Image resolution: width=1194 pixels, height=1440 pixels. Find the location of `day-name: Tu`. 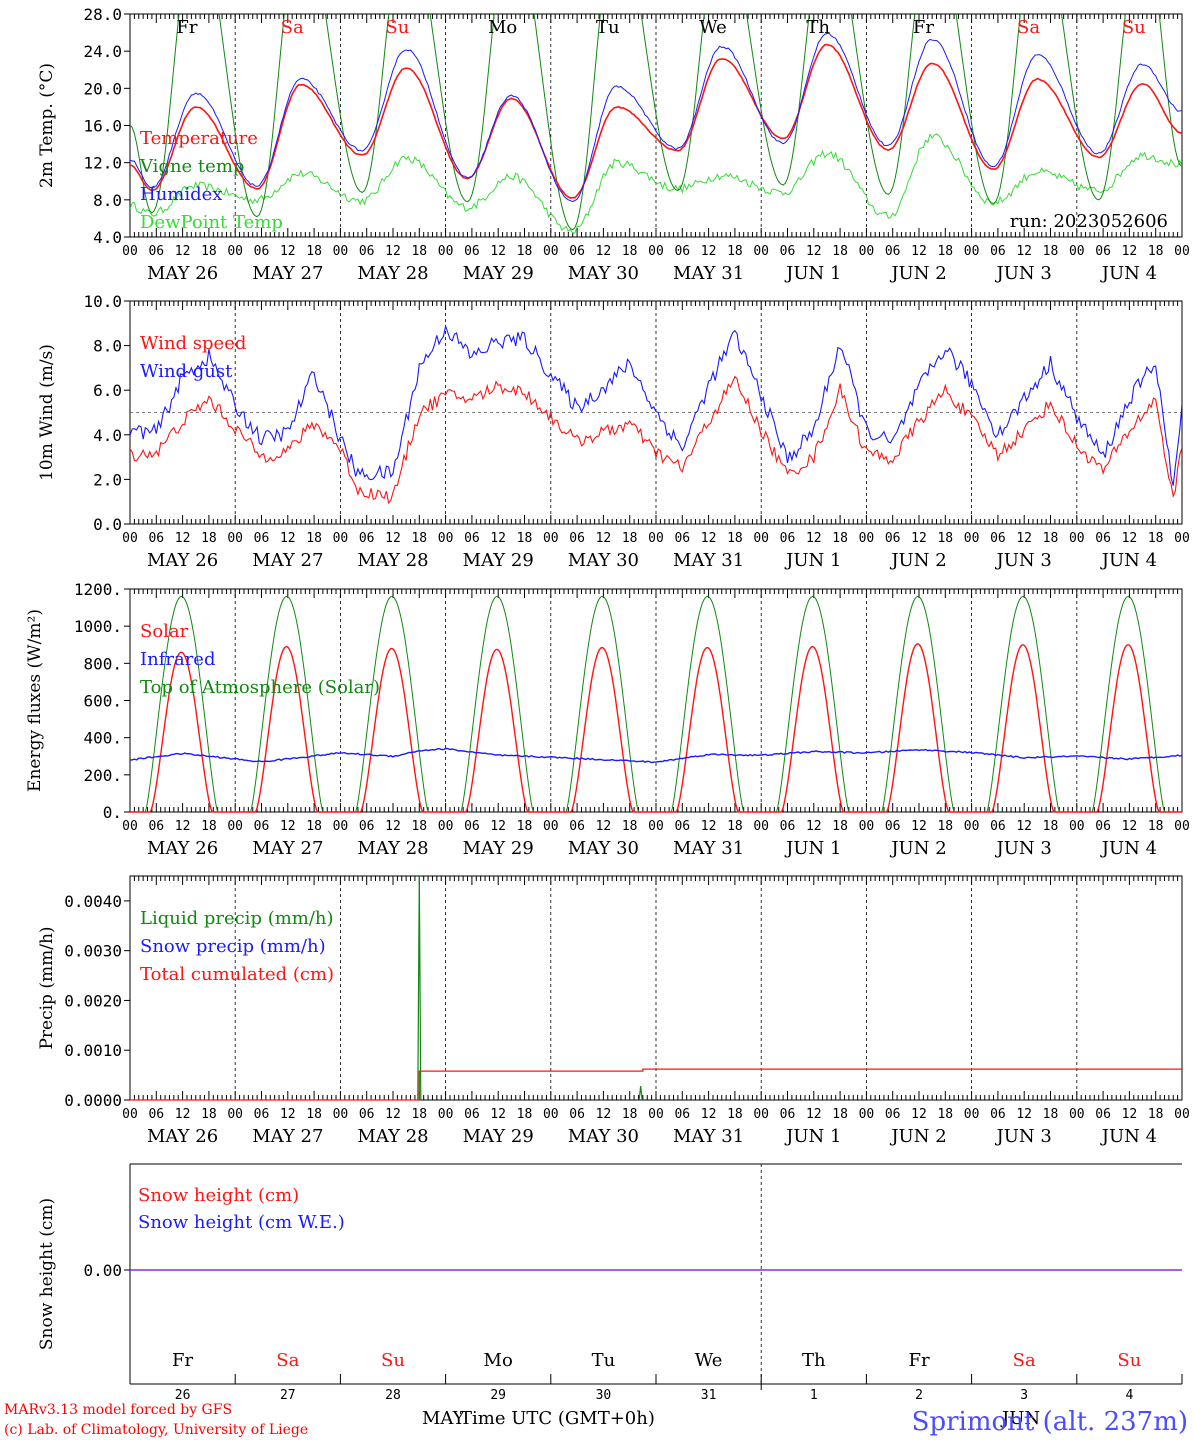

day-name: Tu is located at coordinates (608, 27).